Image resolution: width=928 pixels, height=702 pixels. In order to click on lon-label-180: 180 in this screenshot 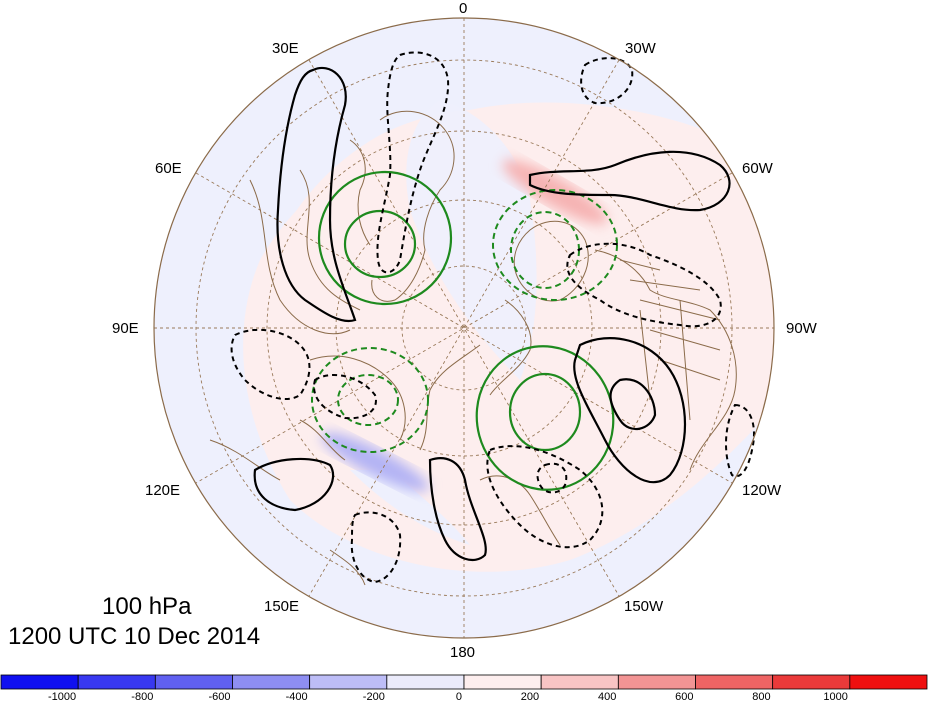, I will do `click(463, 652)`.